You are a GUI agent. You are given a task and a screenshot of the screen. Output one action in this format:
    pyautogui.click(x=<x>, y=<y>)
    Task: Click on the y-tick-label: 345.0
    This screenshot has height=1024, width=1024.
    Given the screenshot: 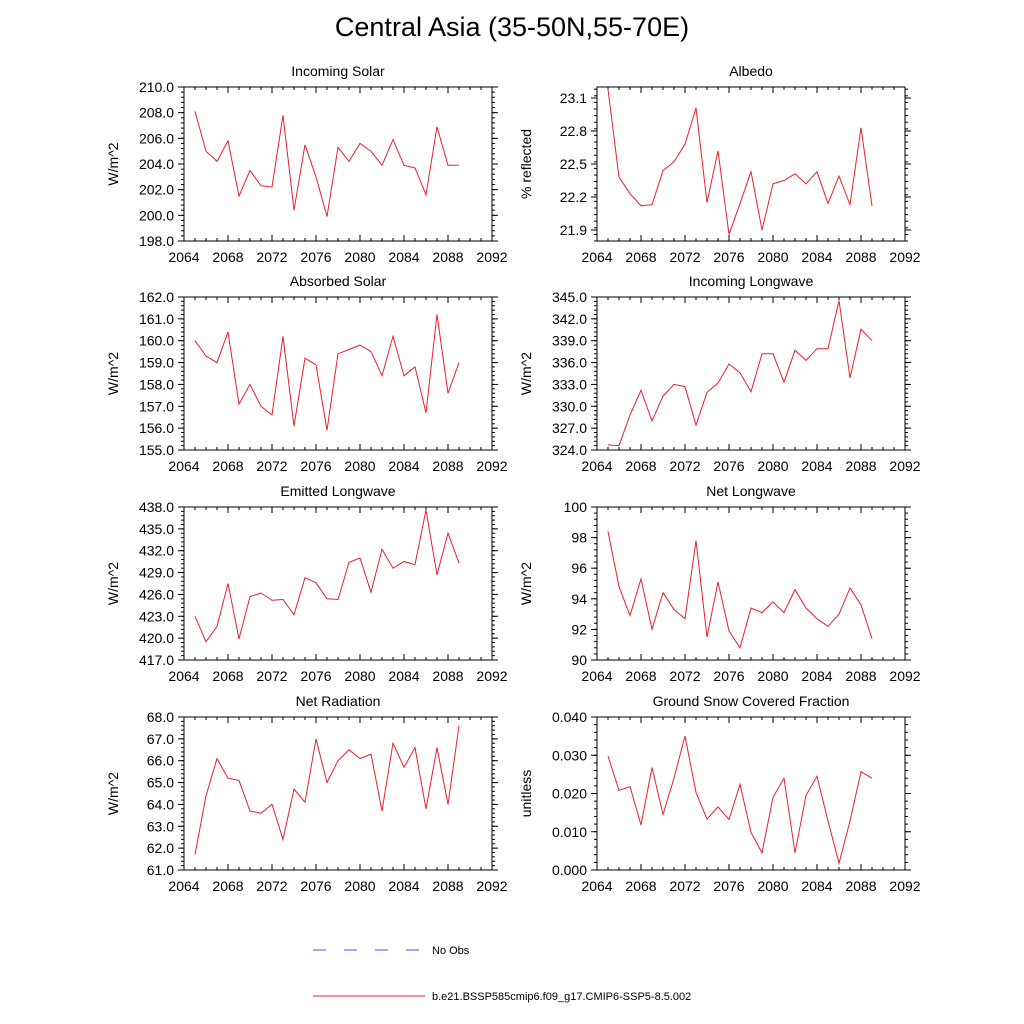 What is the action you would take?
    pyautogui.click(x=569, y=297)
    